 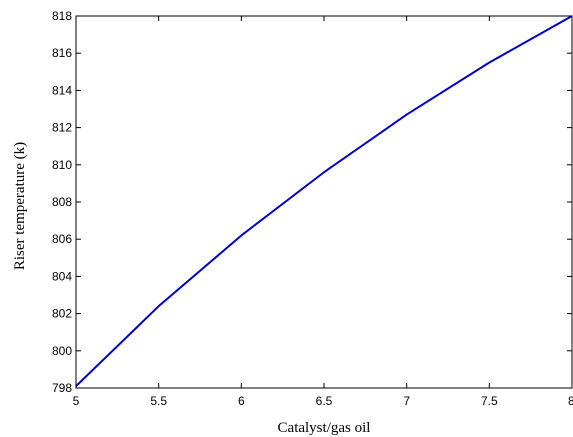 I want to click on y-tick-label: 814, so click(x=62, y=90).